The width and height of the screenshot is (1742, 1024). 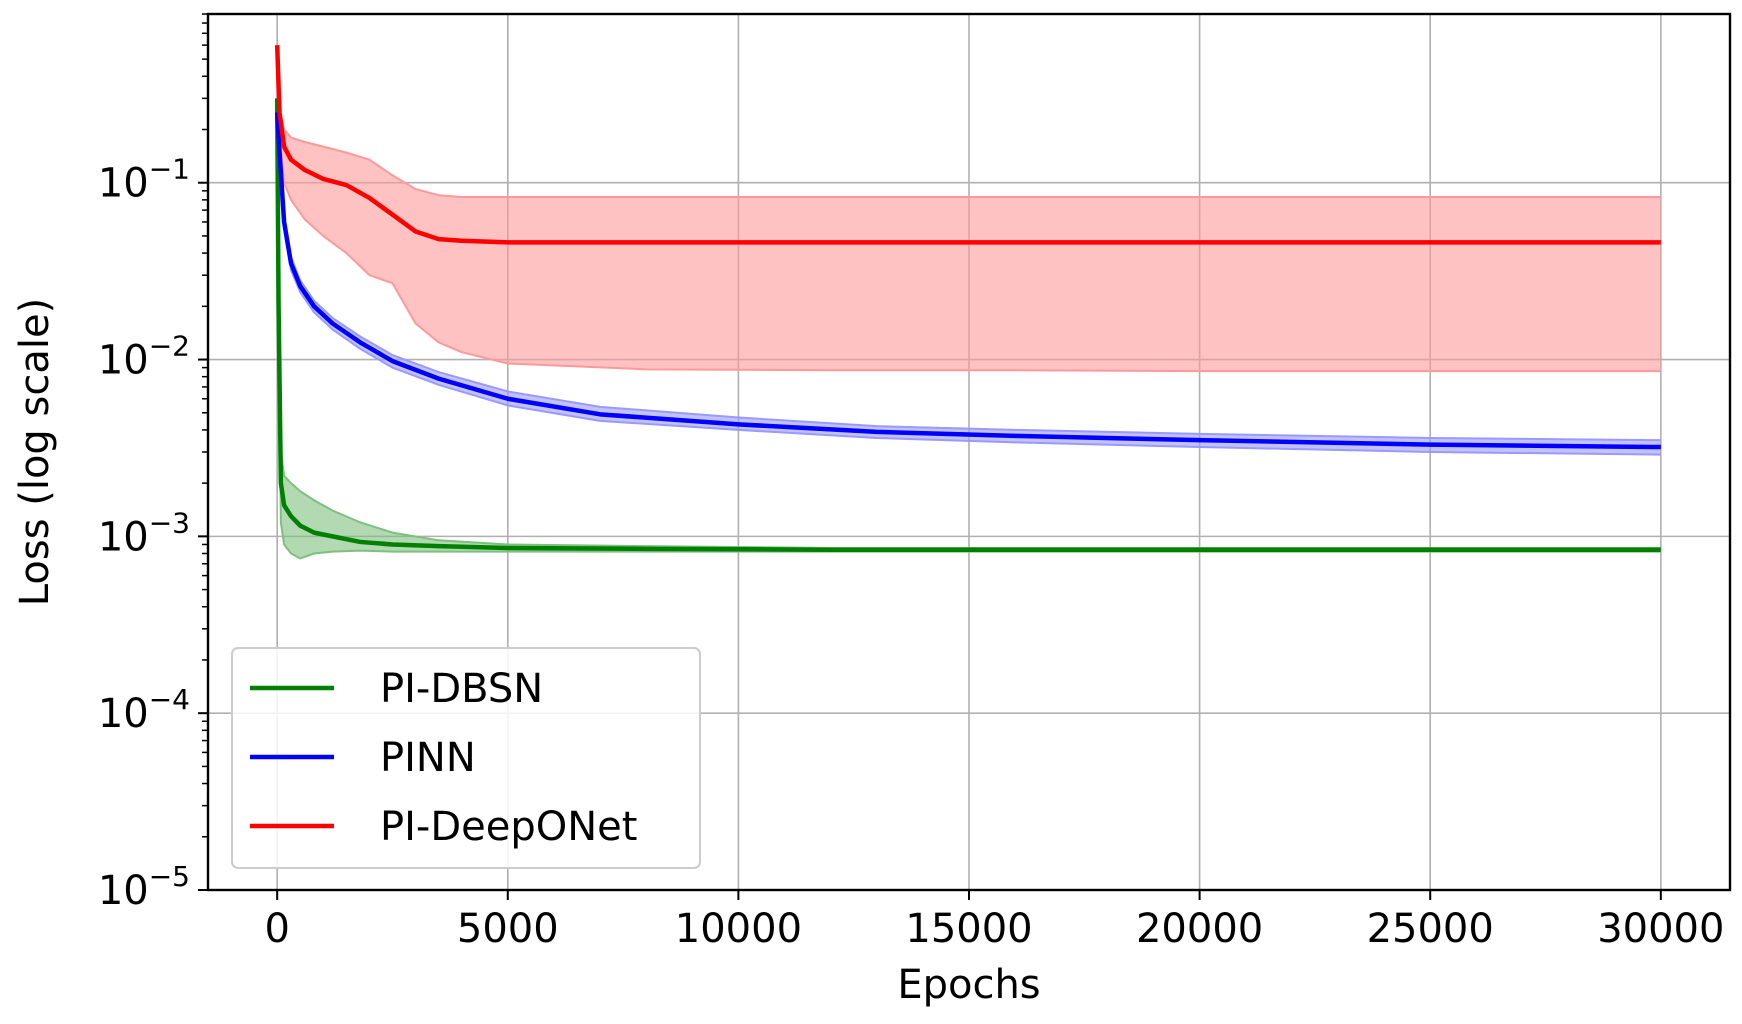 I want to click on x-tick-label: 0, so click(x=276, y=929).